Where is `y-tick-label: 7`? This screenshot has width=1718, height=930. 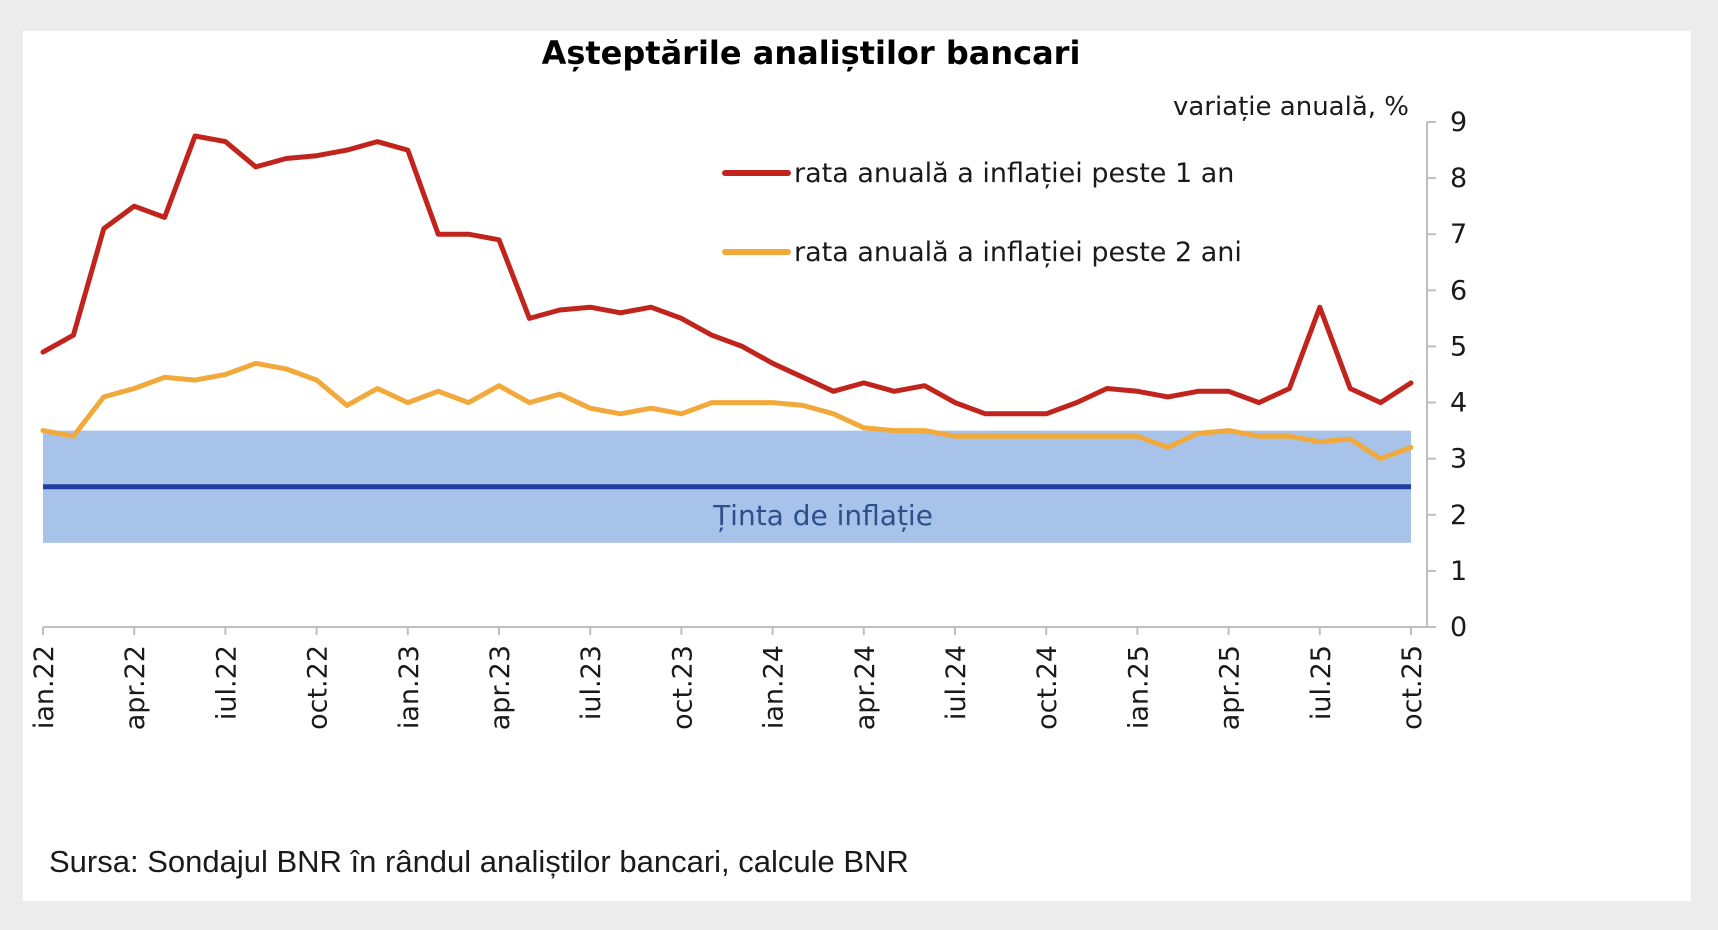 y-tick-label: 7 is located at coordinates (1458, 234).